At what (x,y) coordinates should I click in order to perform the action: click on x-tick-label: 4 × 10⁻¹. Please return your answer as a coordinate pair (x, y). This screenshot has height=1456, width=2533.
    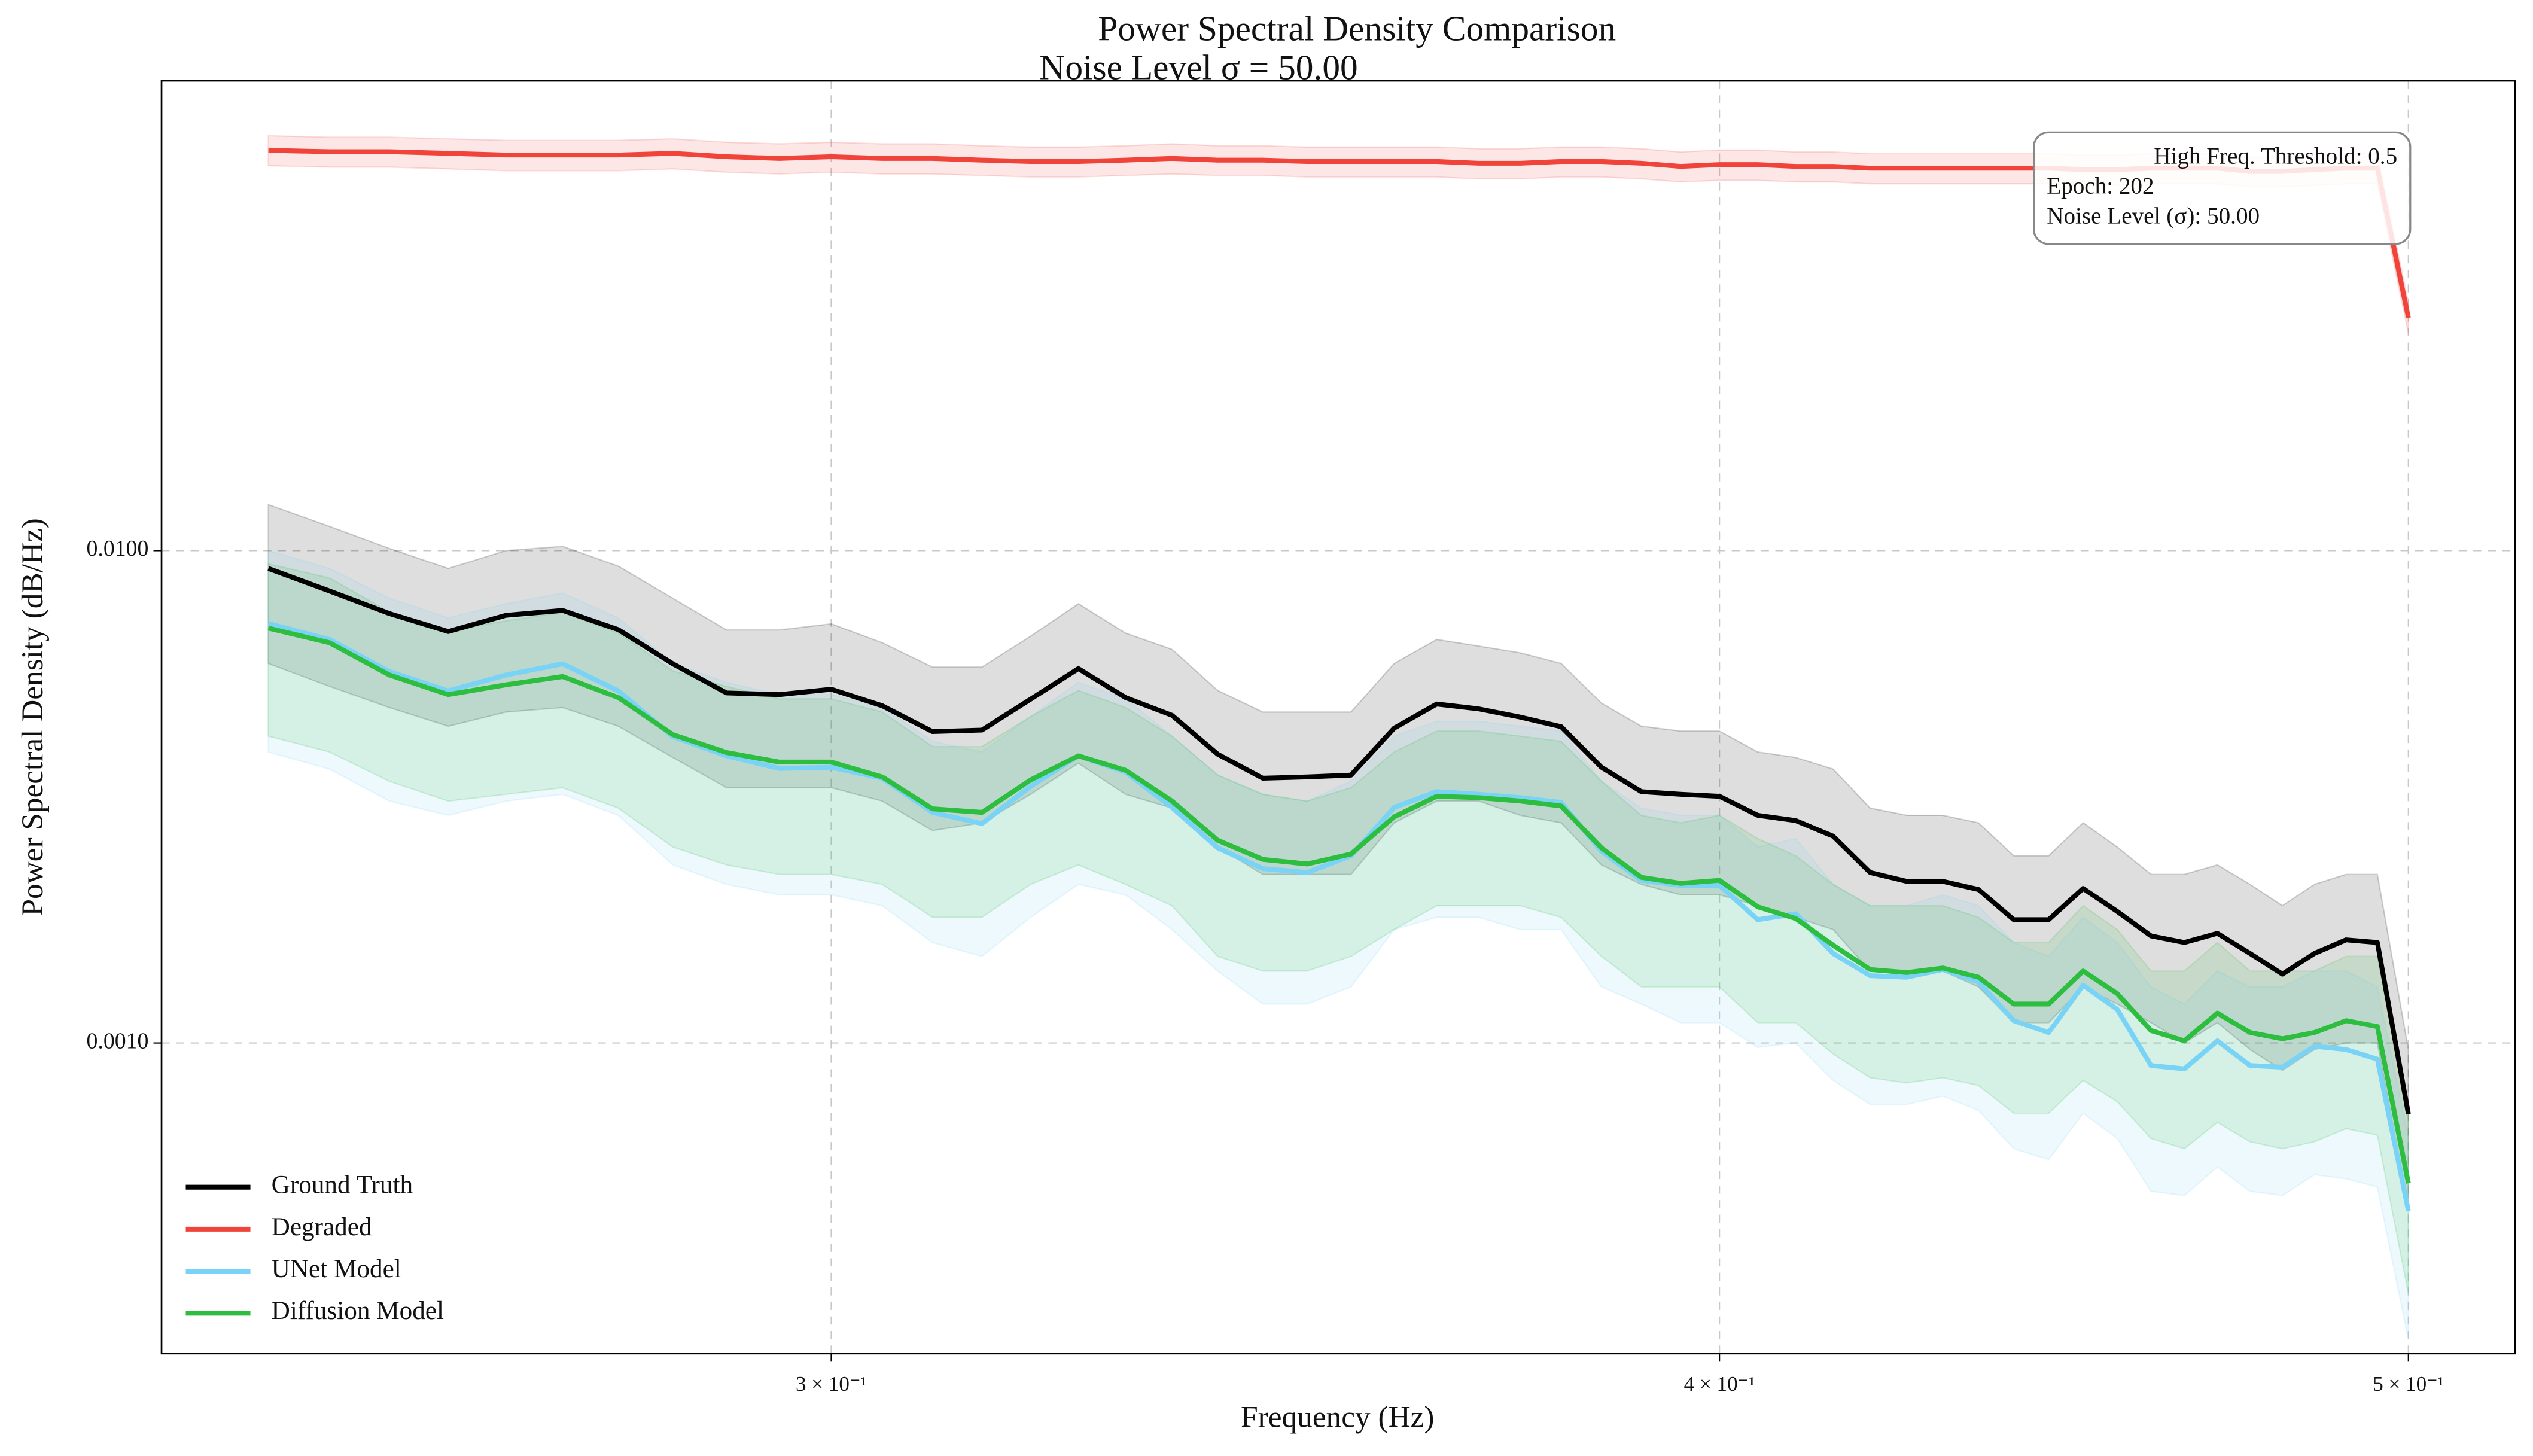
    Looking at the image, I should click on (1719, 1384).